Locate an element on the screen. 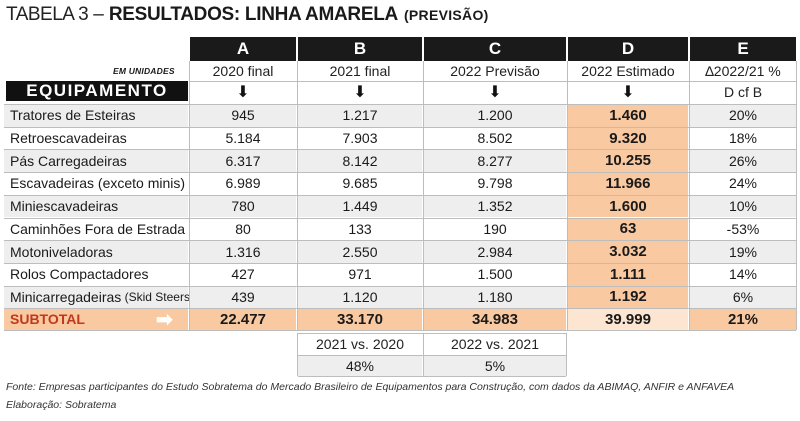 The width and height of the screenshot is (800, 421). cell-a: 427 is located at coordinates (243, 274).